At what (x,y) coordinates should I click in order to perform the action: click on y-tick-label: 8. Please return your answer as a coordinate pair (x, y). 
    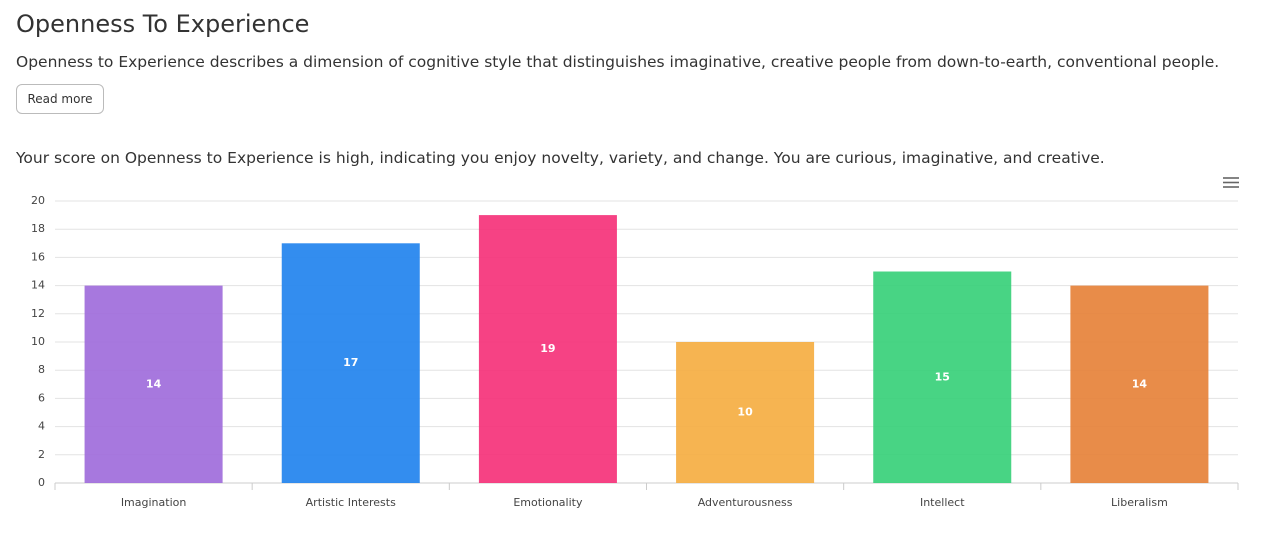
    Looking at the image, I should click on (41, 369).